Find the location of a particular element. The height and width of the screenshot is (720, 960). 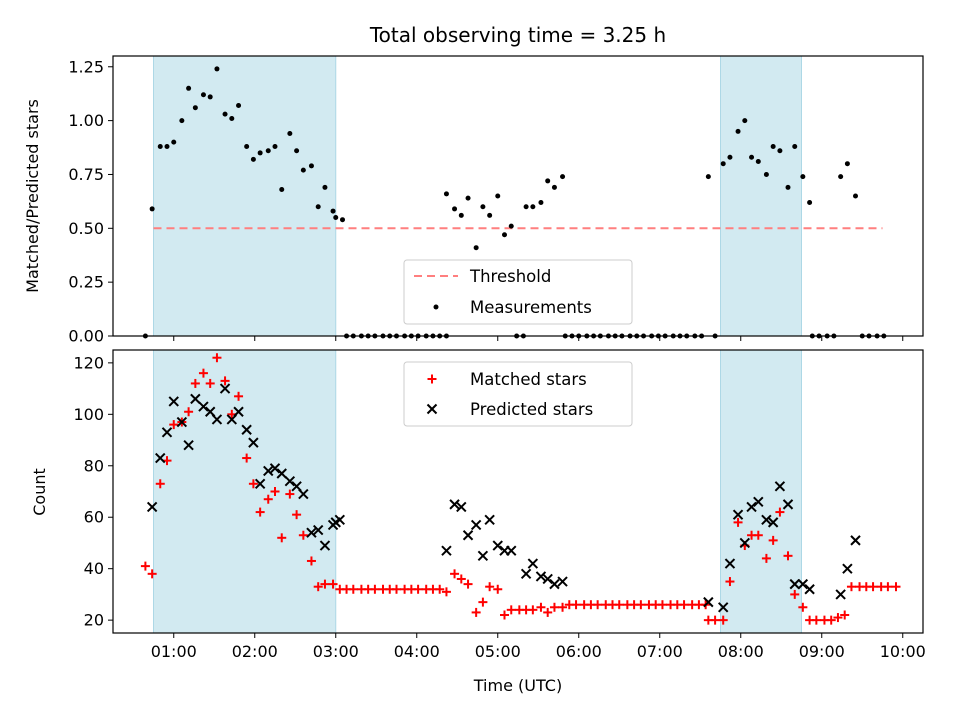

top-legend-box is located at coordinates (518, 292).